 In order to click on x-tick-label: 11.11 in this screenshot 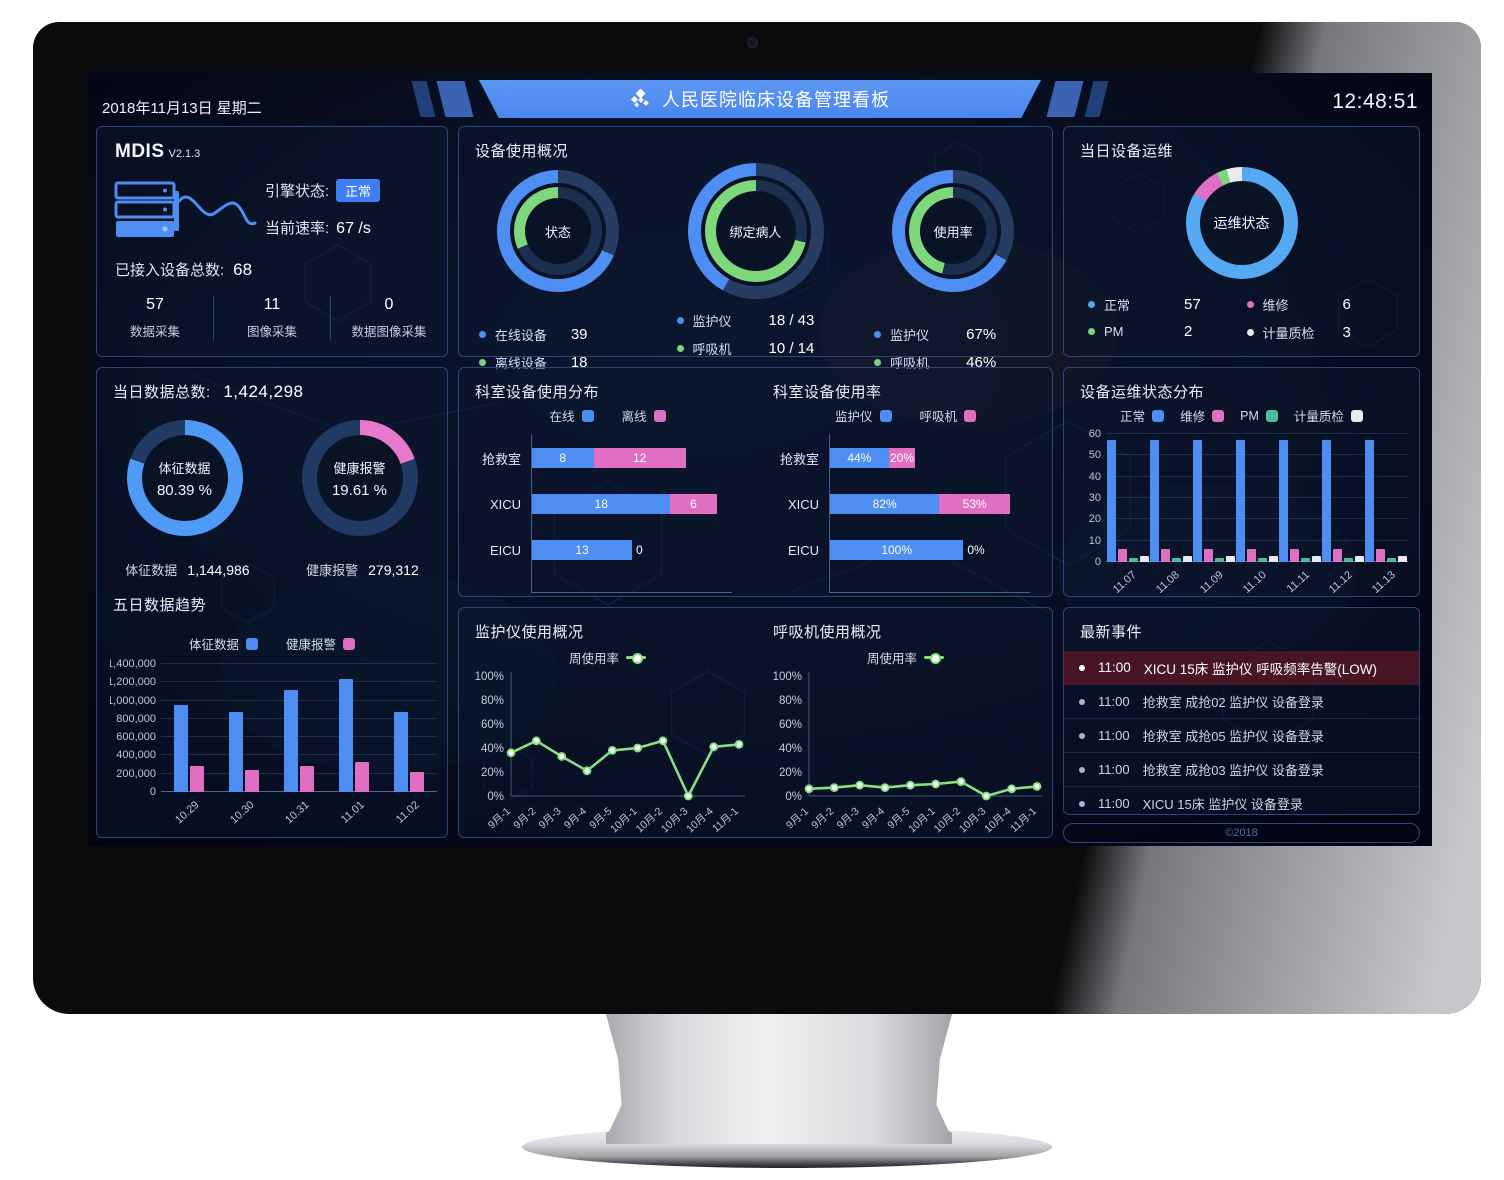, I will do `click(1298, 582)`.